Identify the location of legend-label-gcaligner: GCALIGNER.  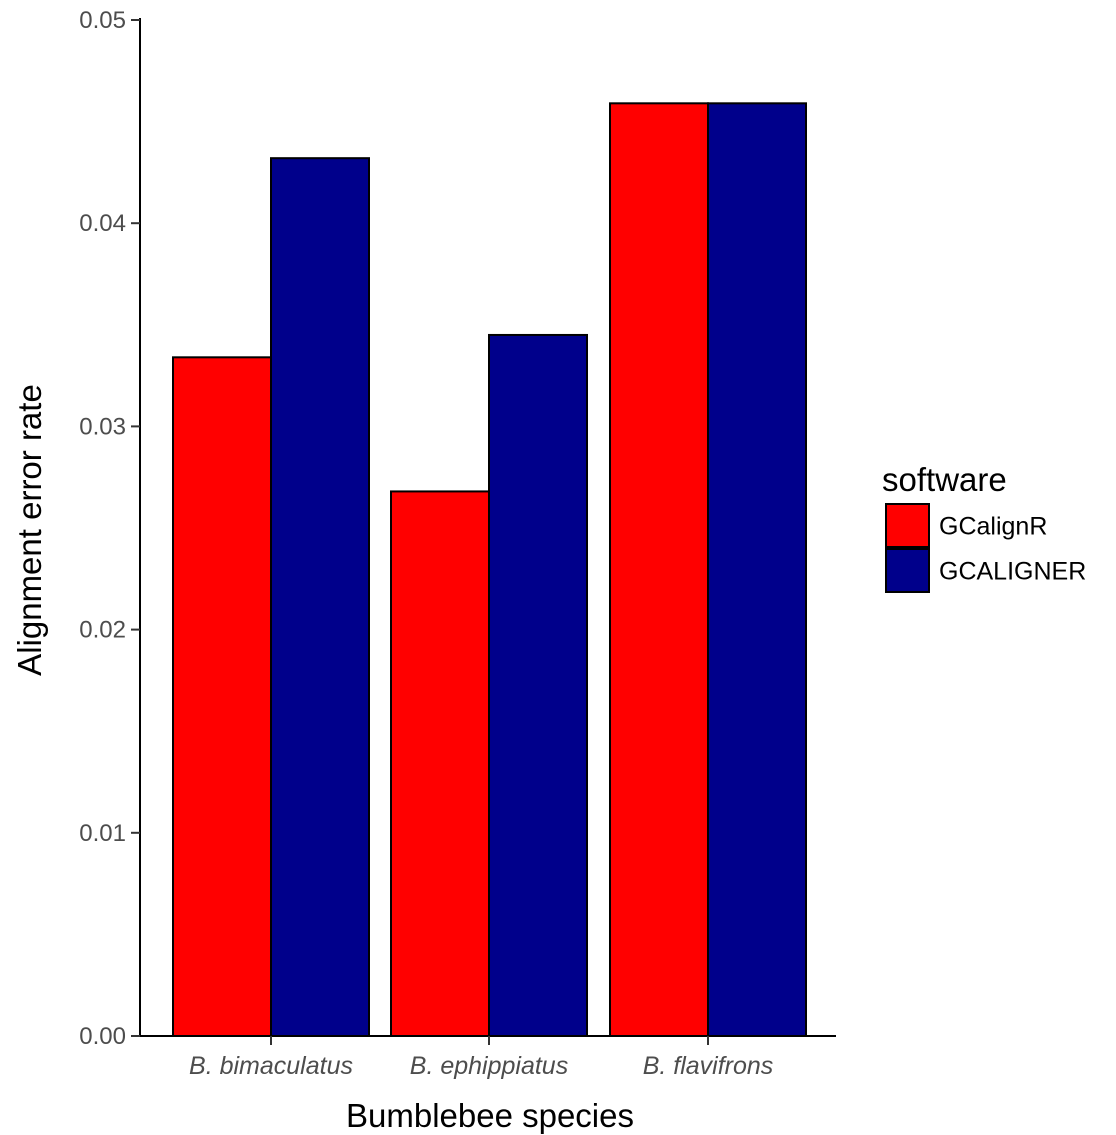
(1012, 572).